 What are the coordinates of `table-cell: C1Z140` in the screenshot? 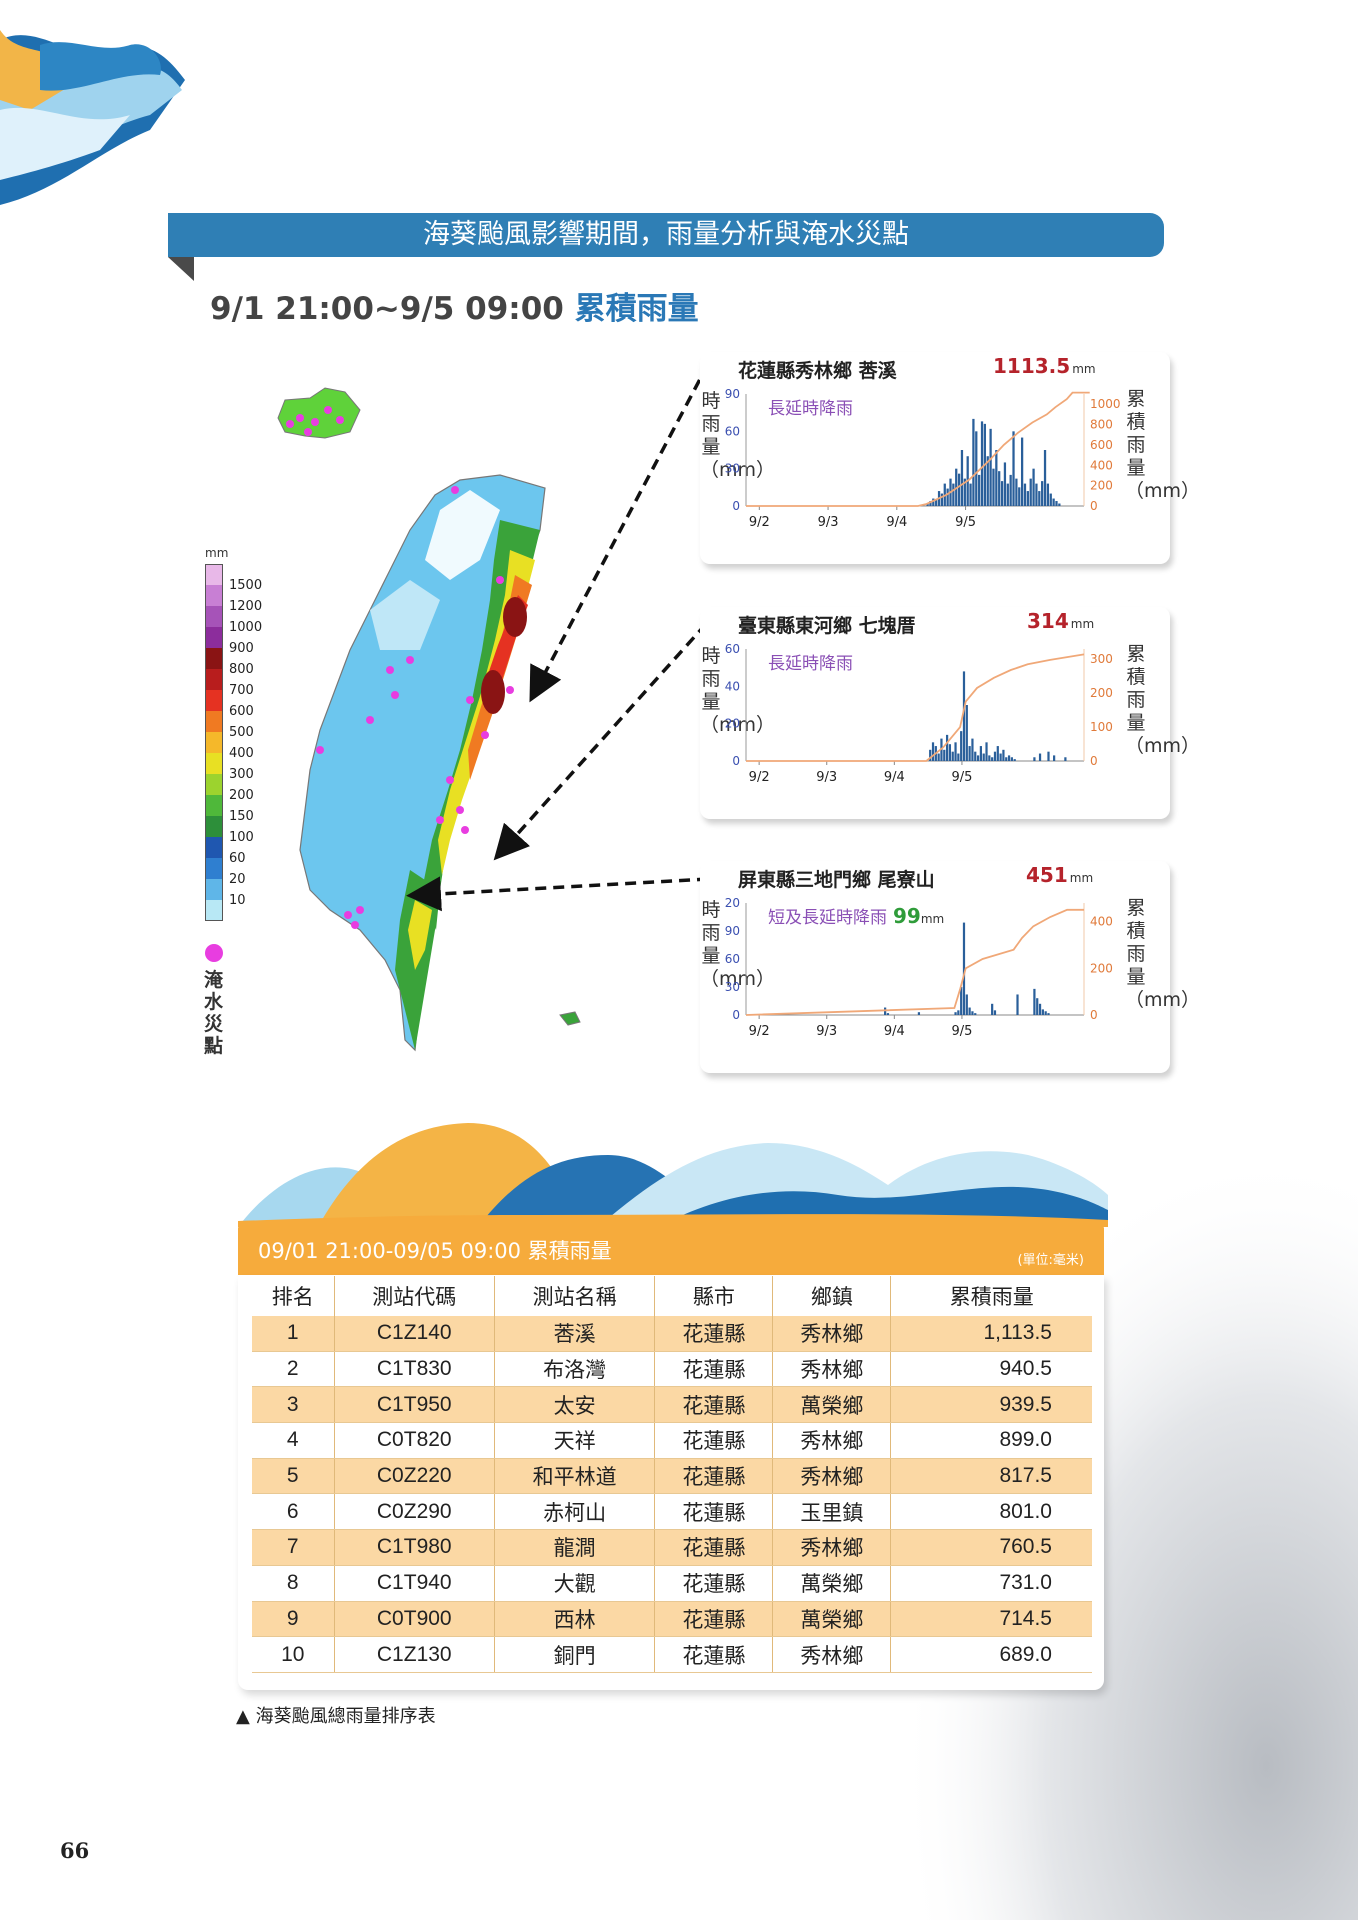 It's located at (414, 1334).